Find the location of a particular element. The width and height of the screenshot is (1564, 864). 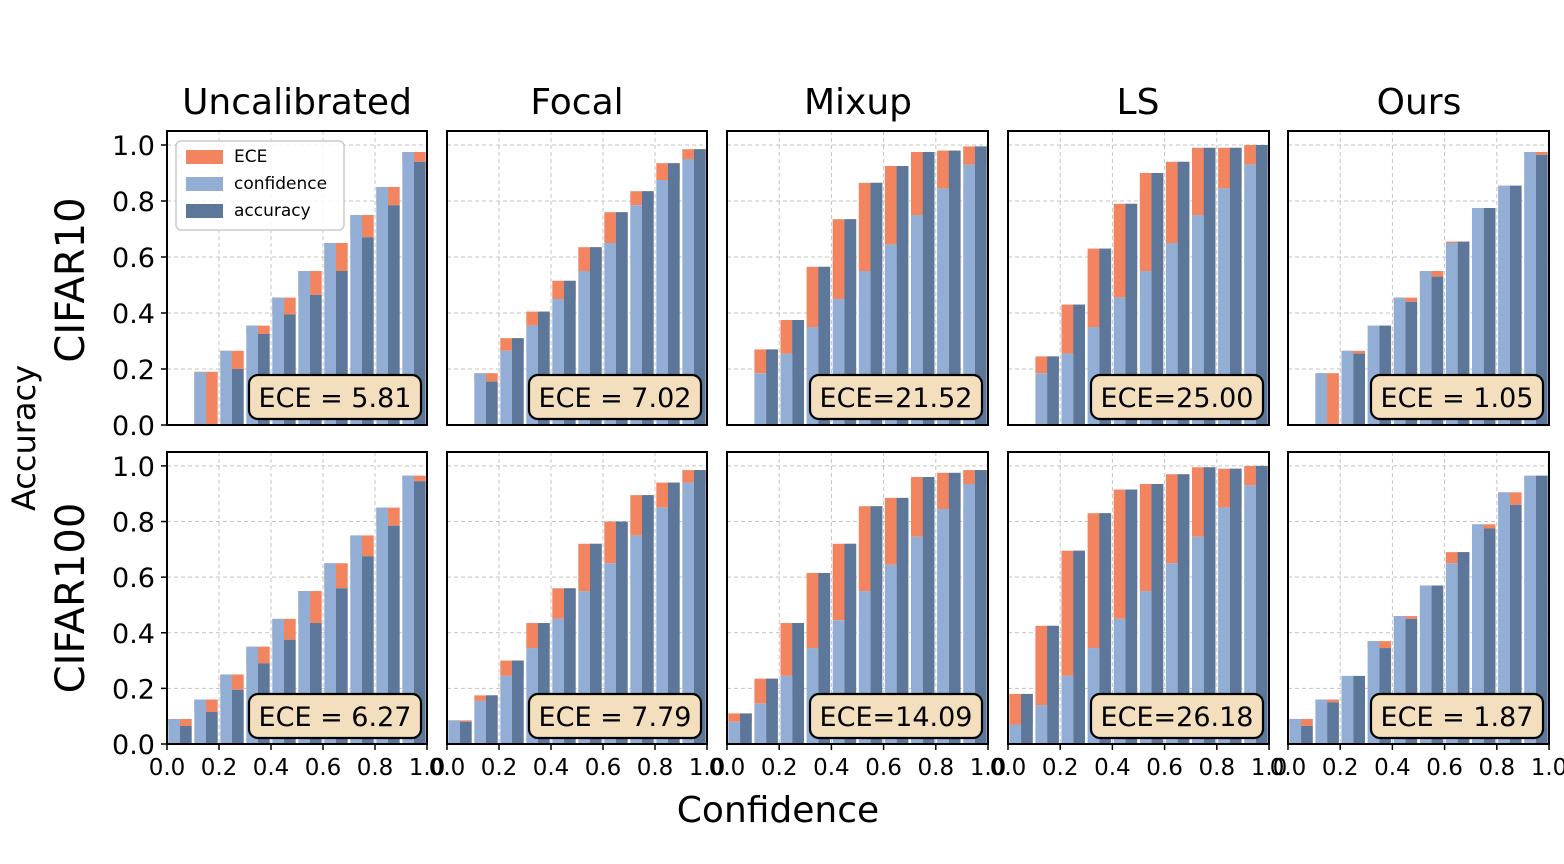

row-title-cifar100: CIFAR100 is located at coordinates (71, 598).